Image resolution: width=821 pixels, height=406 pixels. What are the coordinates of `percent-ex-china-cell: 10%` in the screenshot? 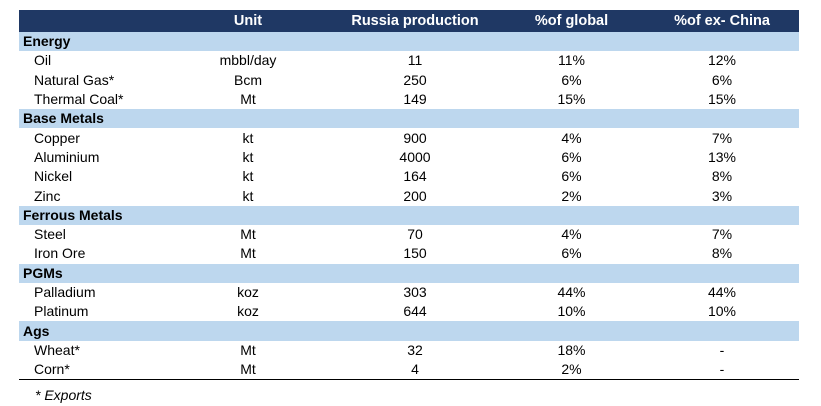 It's located at (722, 311).